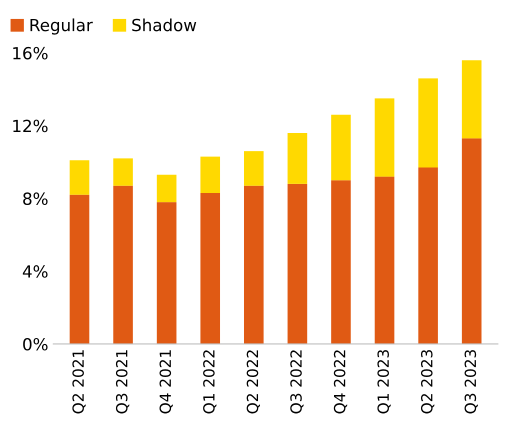 Image resolution: width=508 pixels, height=441 pixels. What do you see at coordinates (61, 26) in the screenshot?
I see `legend-label: Regular` at bounding box center [61, 26].